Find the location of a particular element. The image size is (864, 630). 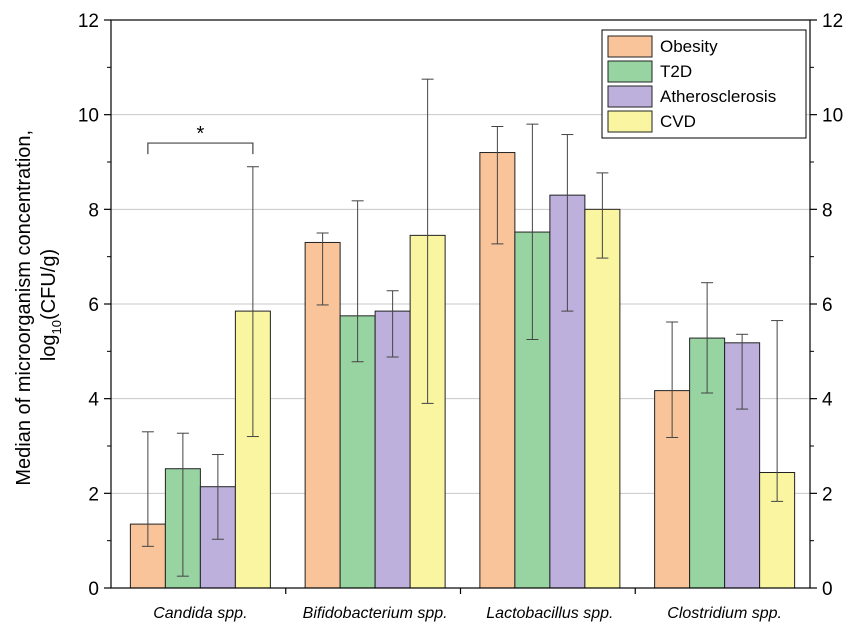

y-tick-label-right: 4 is located at coordinates (827, 400).